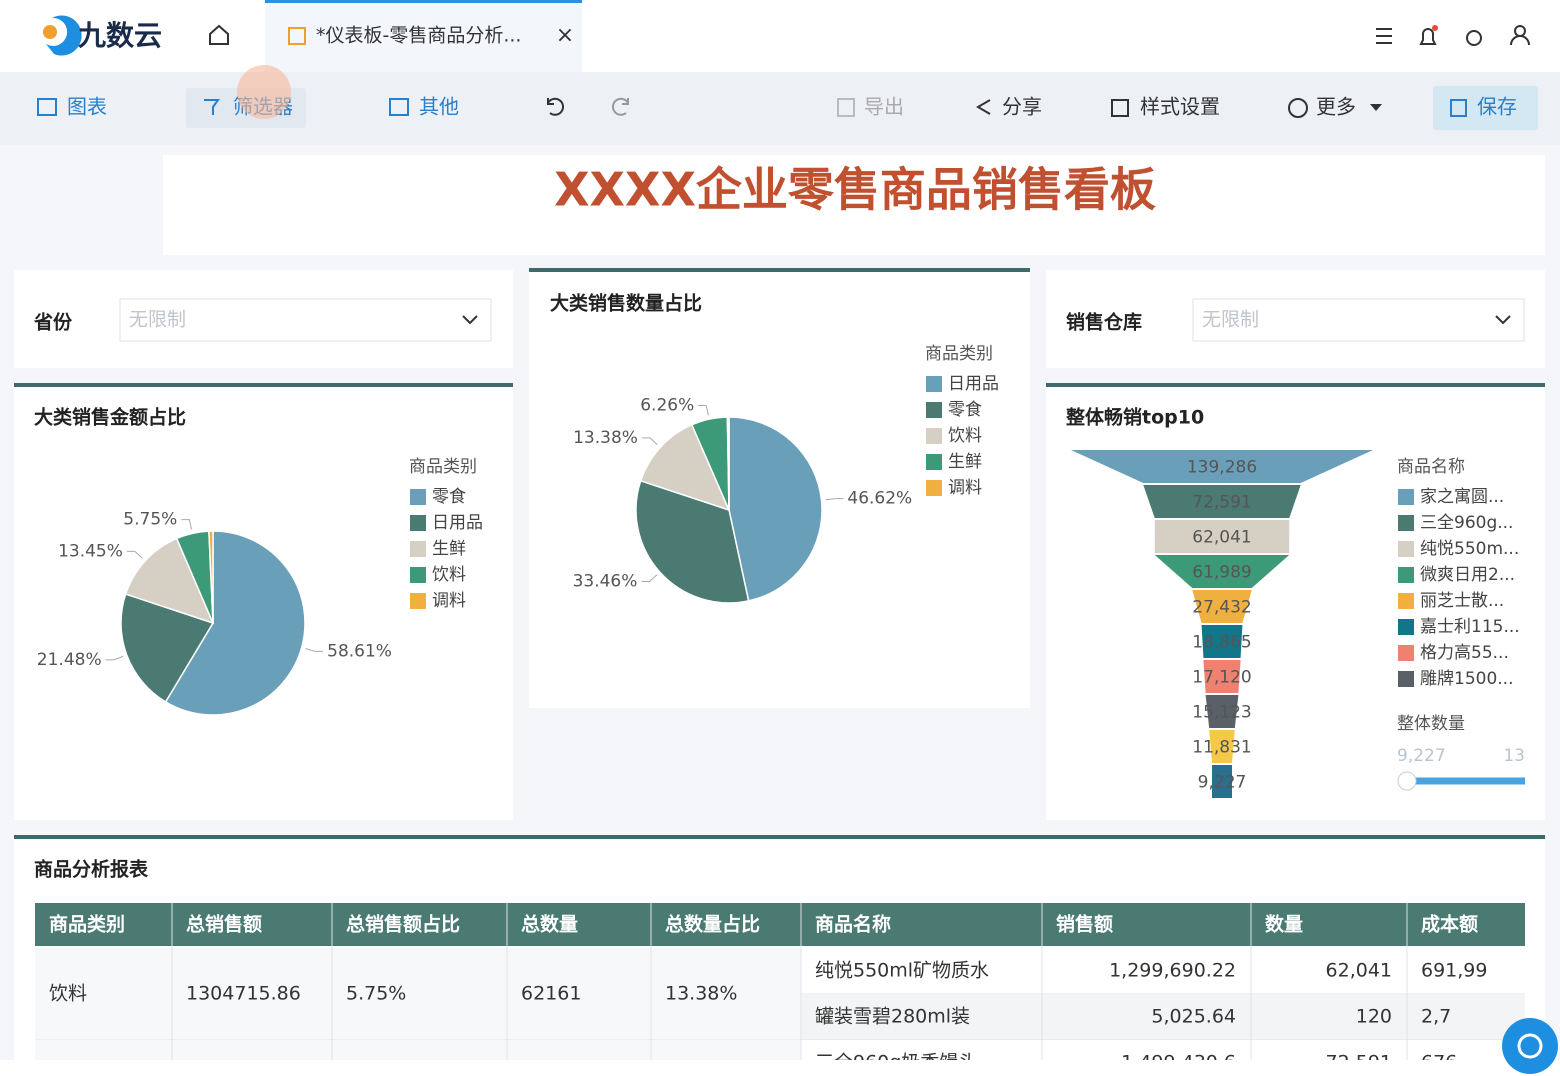 This screenshot has height=1076, width=1560. Describe the element at coordinates (87, 107) in the screenshot. I see `chart-button: 图表` at that location.